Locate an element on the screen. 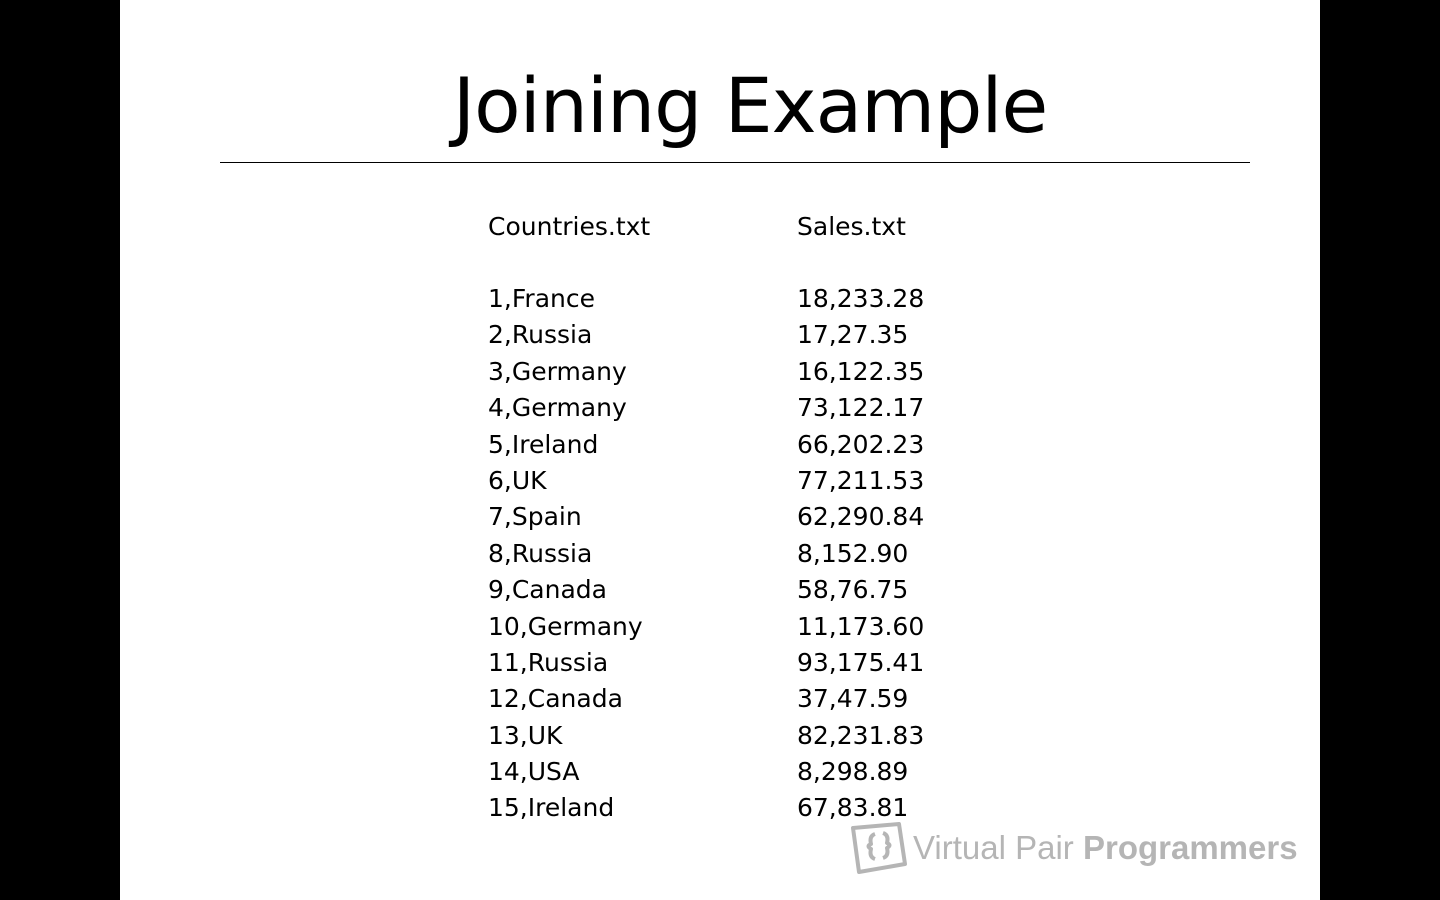 The image size is (1440, 900). country-row: 15,Ireland is located at coordinates (551, 808).